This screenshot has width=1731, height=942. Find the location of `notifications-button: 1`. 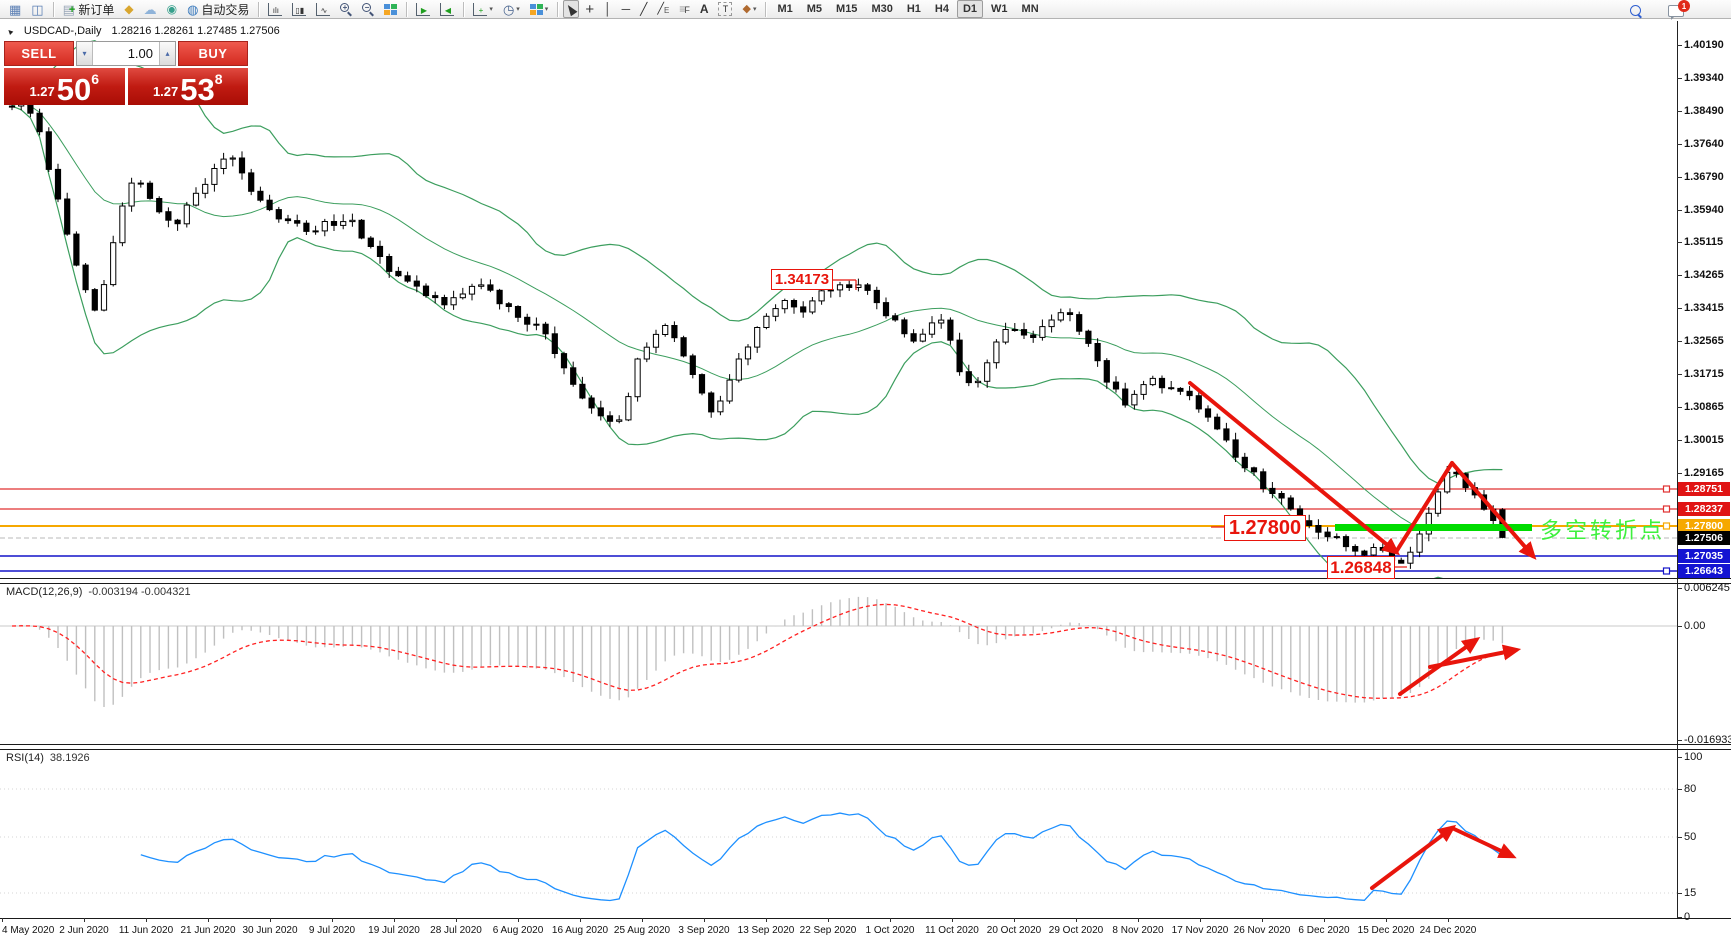

notifications-button: 1 is located at coordinates (1677, 10).